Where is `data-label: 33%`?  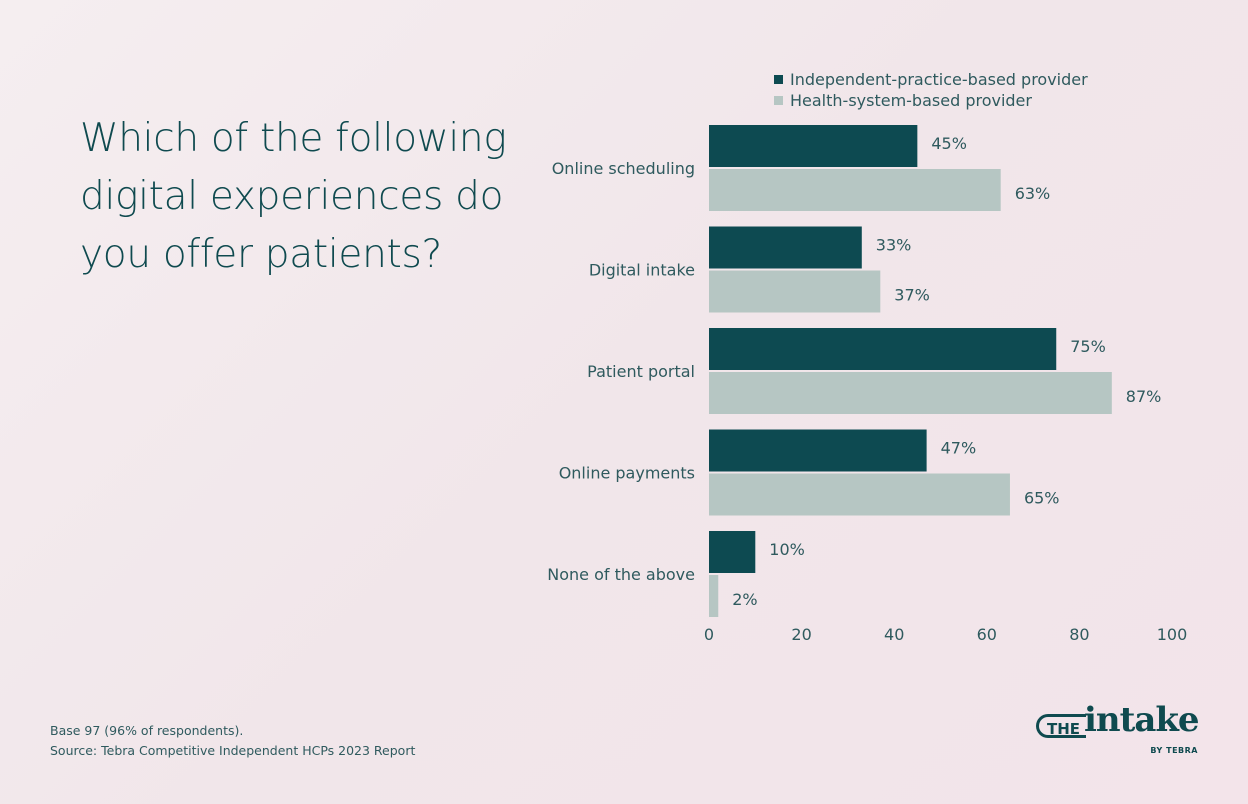 data-label: 33% is located at coordinates (894, 245).